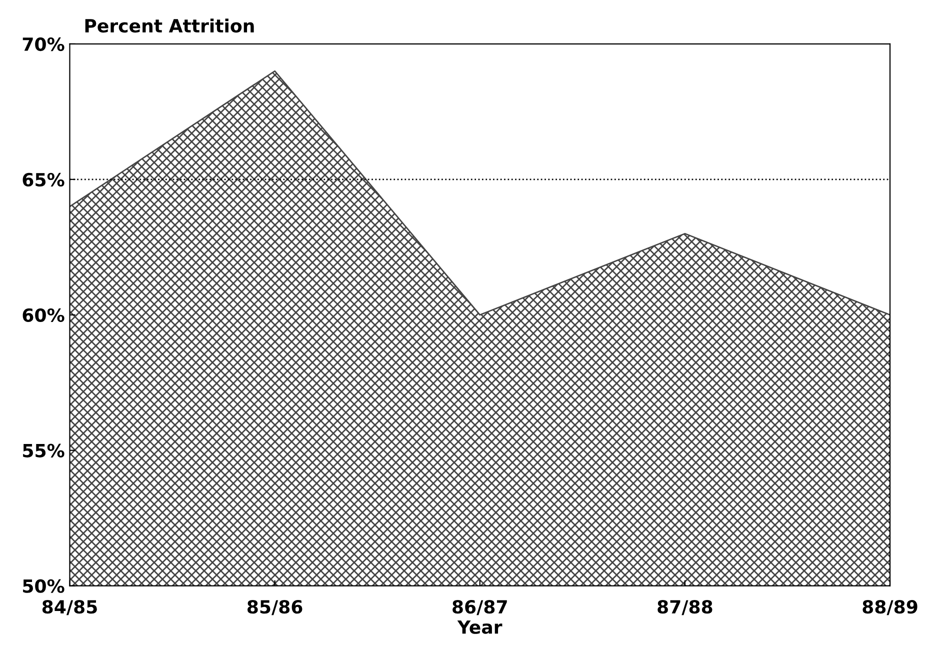 Image resolution: width=930 pixels, height=656 pixels. I want to click on y-axis-title: Percent Attrition, so click(169, 25).